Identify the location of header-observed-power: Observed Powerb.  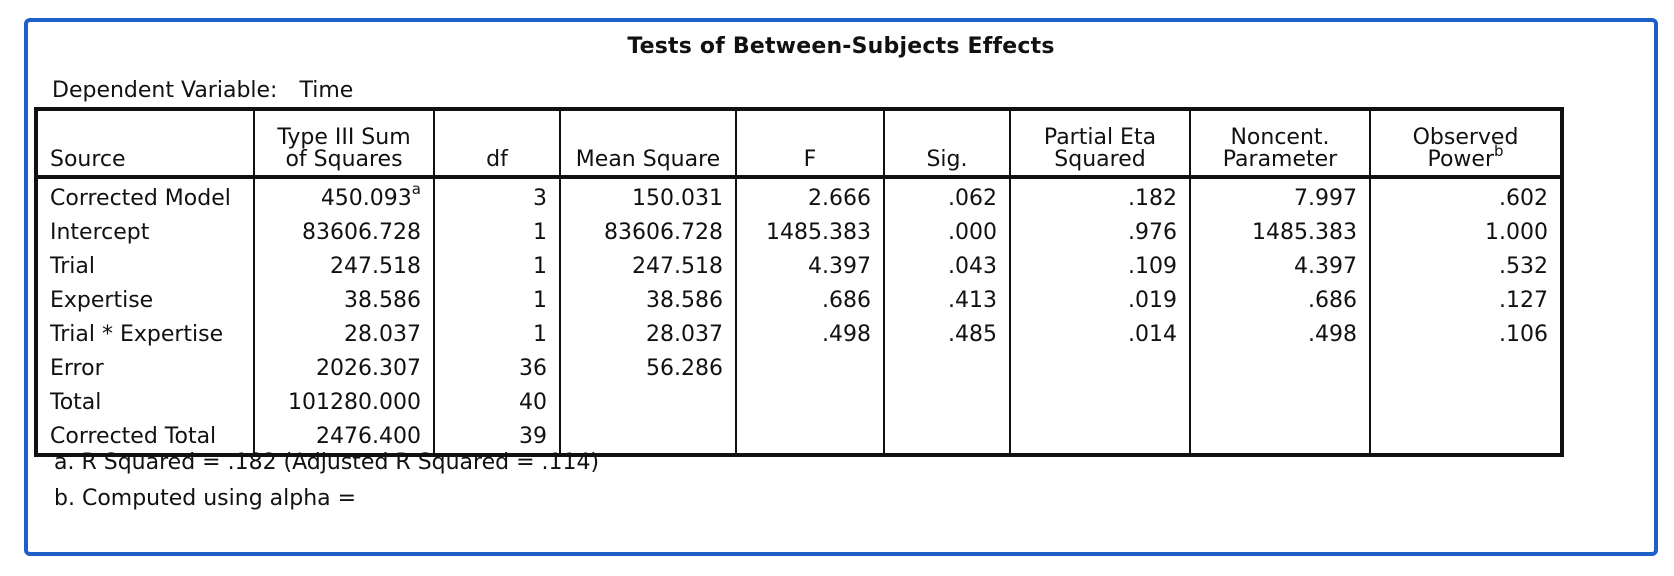
(1465, 144).